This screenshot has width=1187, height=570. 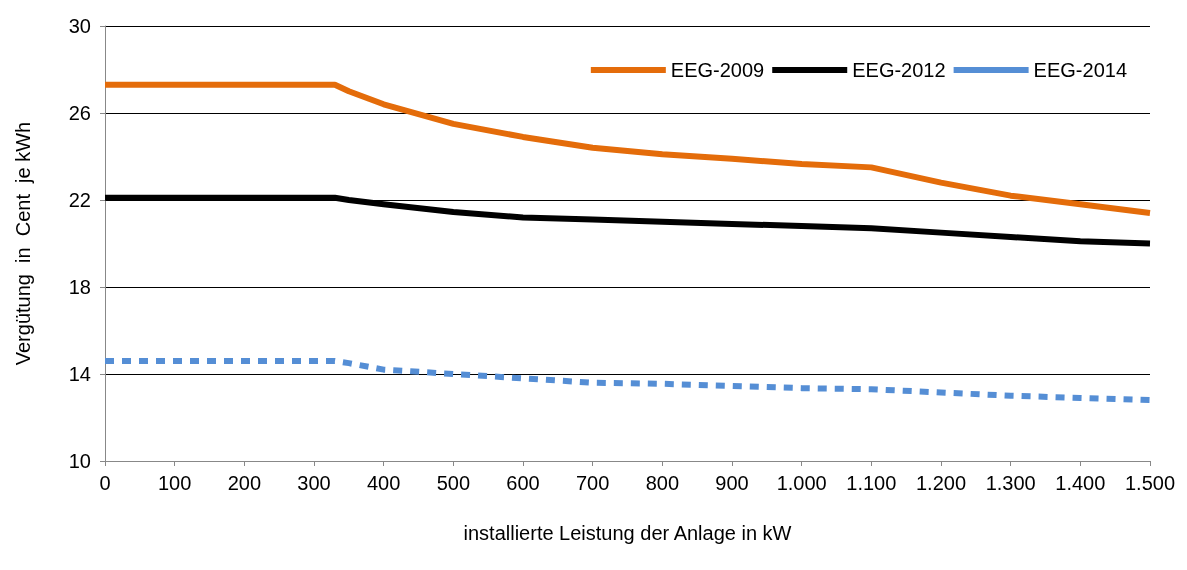 What do you see at coordinates (174, 483) in the screenshot?
I see `x-tick-label: 100` at bounding box center [174, 483].